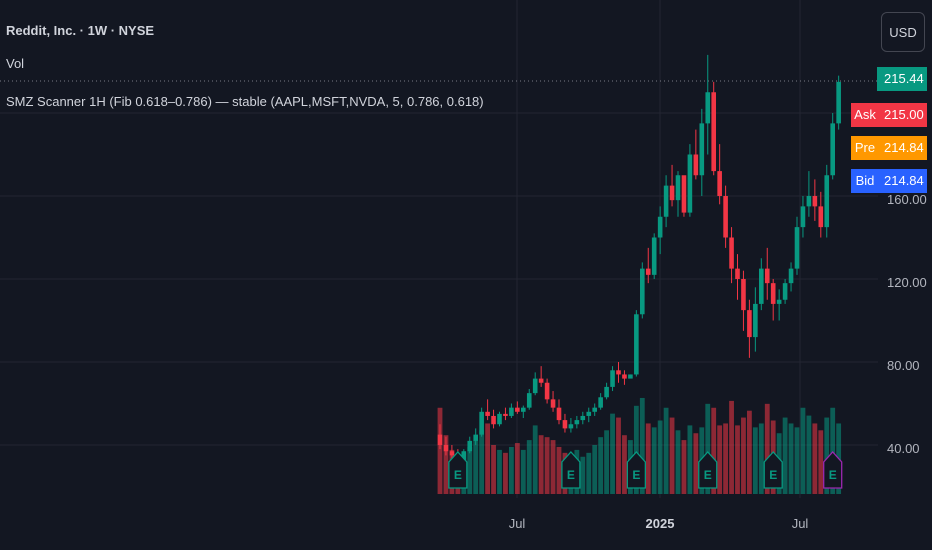 The image size is (932, 550). Describe the element at coordinates (902, 148) in the screenshot. I see `pre-price-tag: 214.84` at that location.